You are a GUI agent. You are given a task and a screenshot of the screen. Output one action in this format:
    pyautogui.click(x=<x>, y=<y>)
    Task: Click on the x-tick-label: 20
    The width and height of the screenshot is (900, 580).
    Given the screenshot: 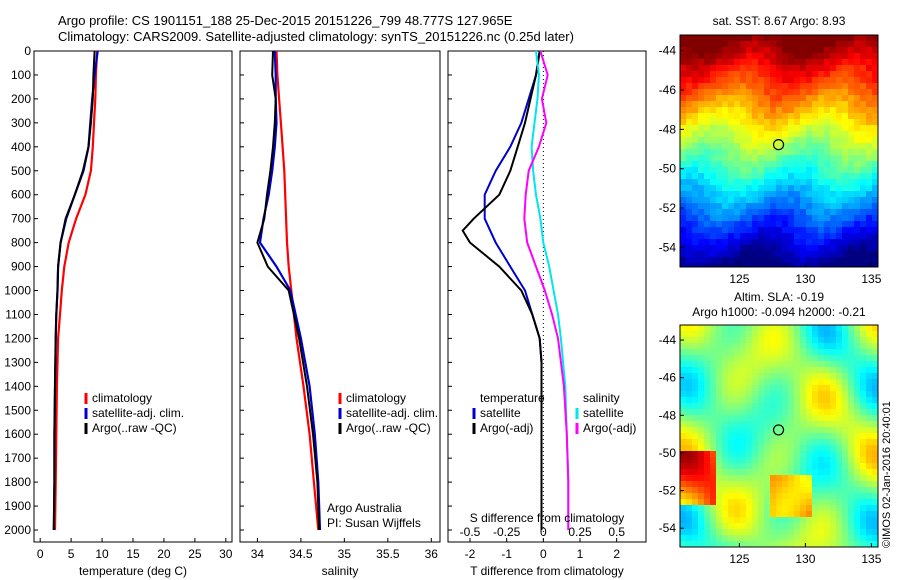 What is the action you would take?
    pyautogui.click(x=164, y=554)
    